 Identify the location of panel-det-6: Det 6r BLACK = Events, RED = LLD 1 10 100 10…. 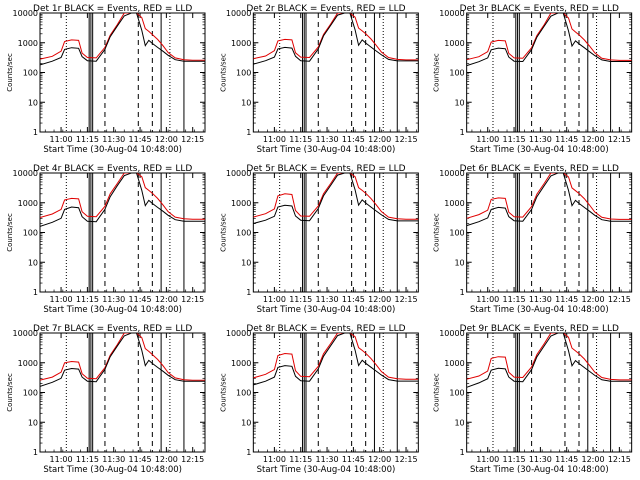
(533, 239).